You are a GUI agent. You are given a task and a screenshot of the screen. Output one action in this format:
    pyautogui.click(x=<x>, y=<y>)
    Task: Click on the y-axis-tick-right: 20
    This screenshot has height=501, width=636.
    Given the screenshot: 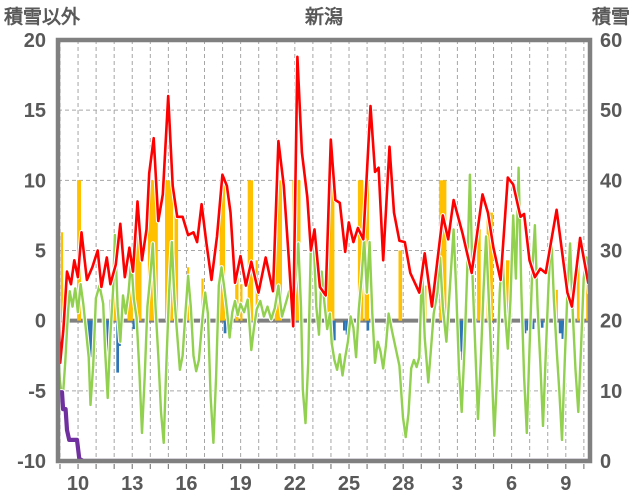 What is the action you would take?
    pyautogui.click(x=611, y=322)
    